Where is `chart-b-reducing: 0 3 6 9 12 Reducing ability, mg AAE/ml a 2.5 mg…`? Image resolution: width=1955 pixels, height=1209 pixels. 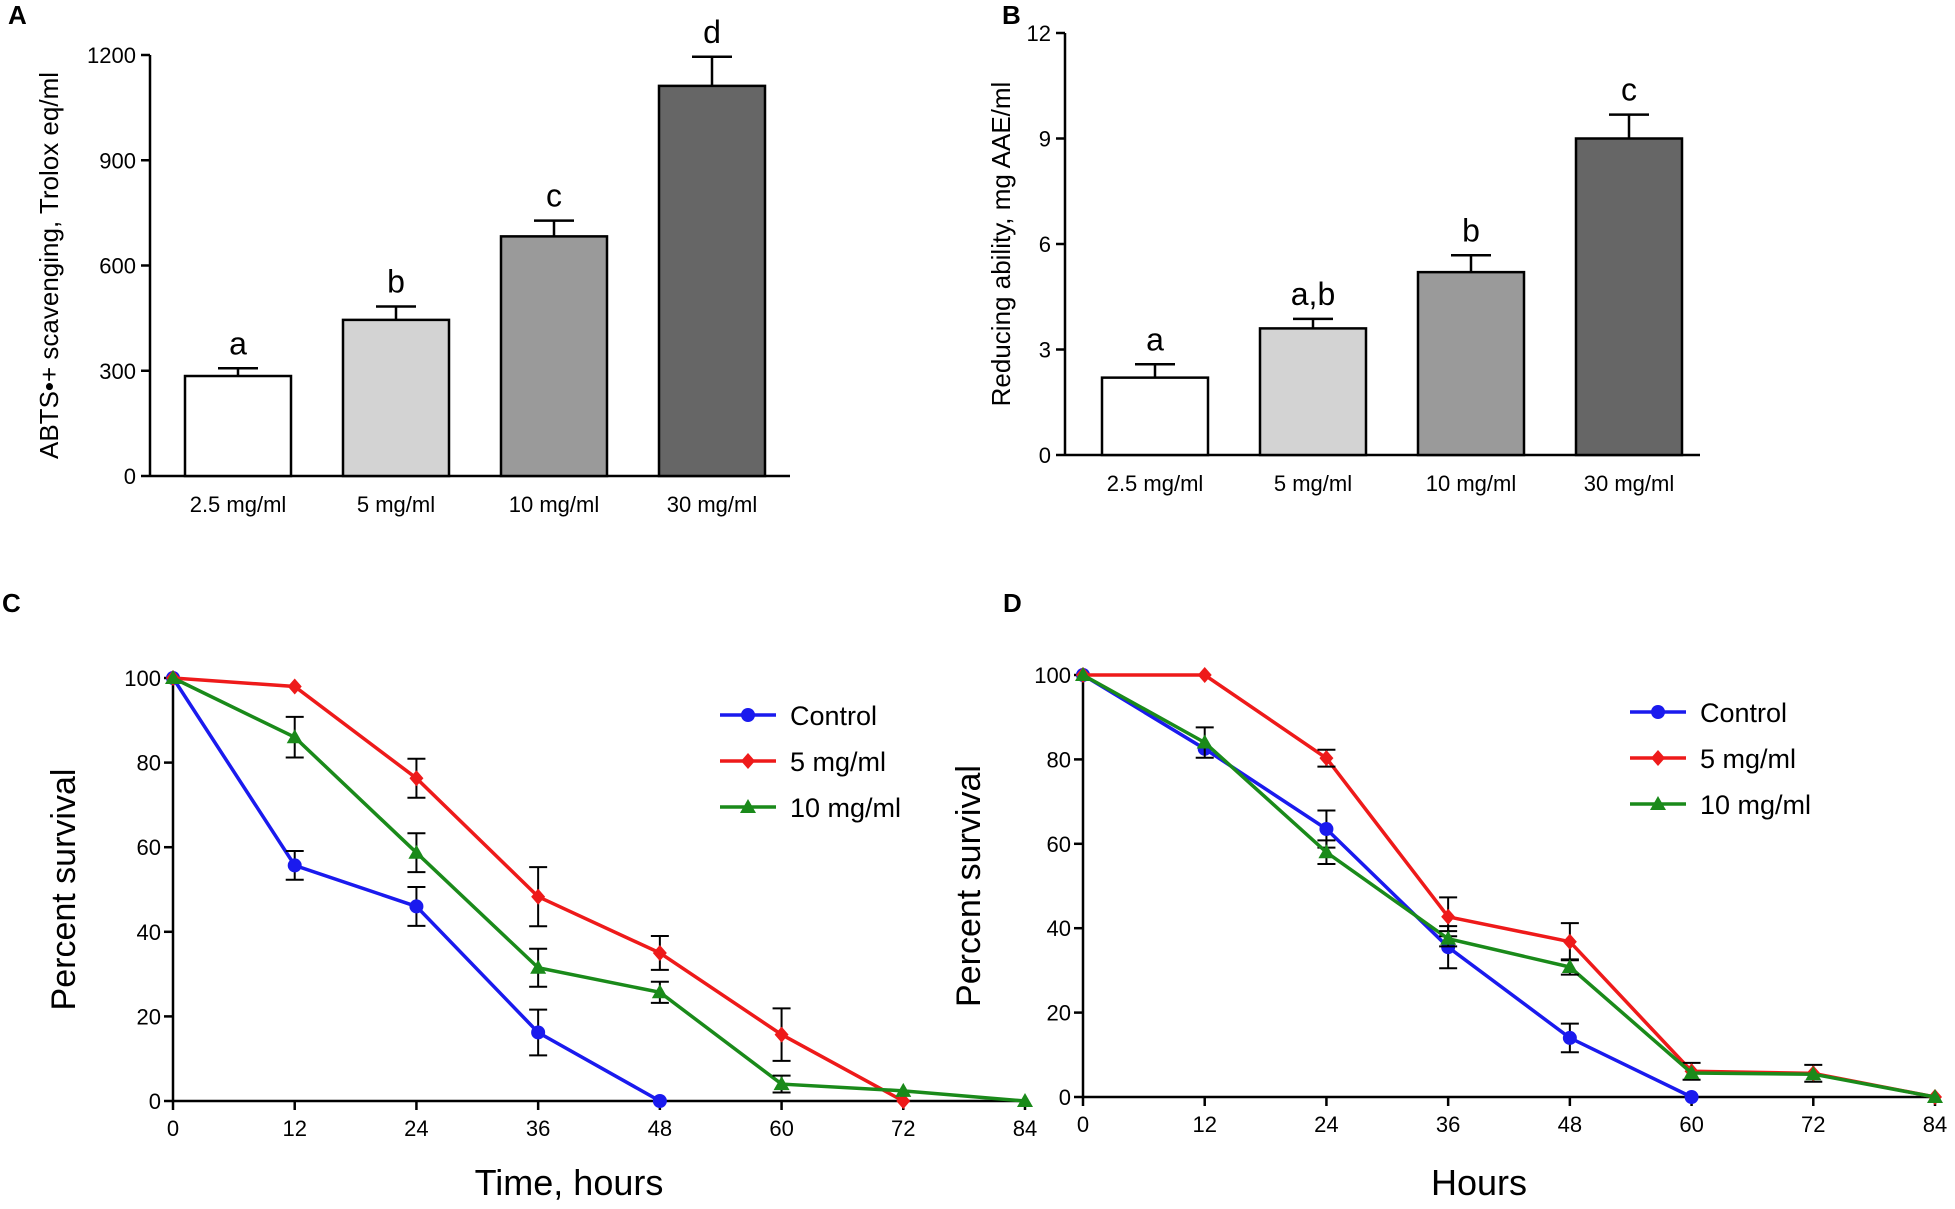 chart-b-reducing: 0 3 6 9 12 Reducing ability, mg AAE/ml a 2.5 mg… is located at coordinates (1343, 258).